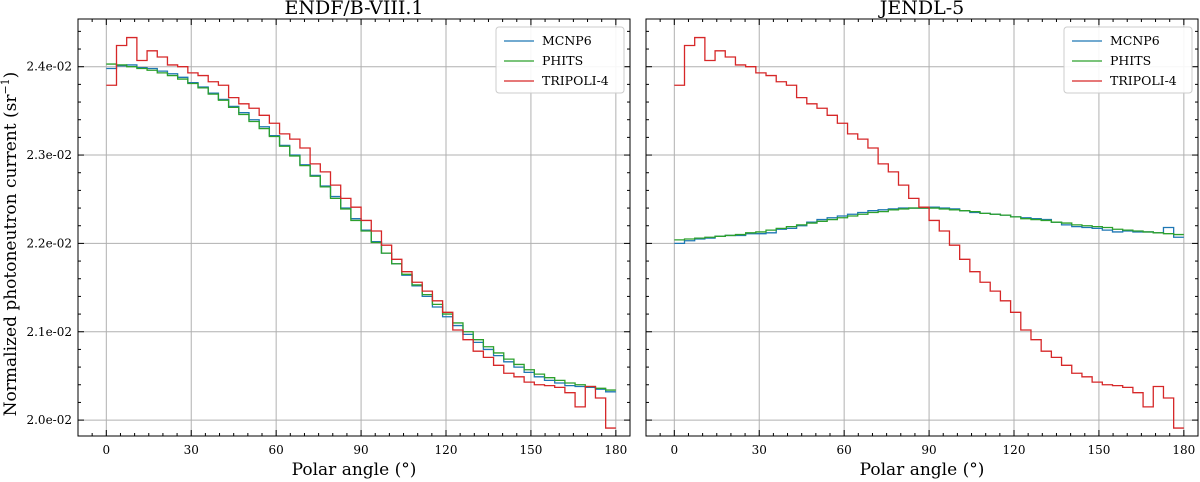 The width and height of the screenshot is (1200, 482). Describe the element at coordinates (49, 67) in the screenshot. I see `y-tick-label: 2.4e-02` at that location.